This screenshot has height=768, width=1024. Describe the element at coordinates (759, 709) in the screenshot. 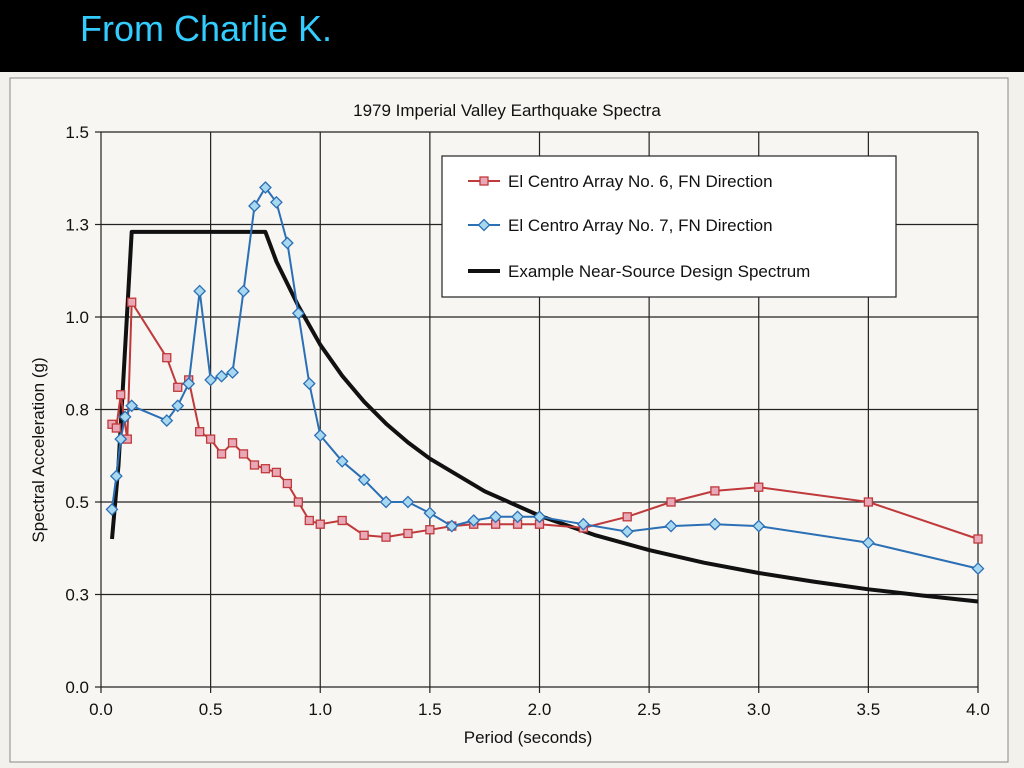

I see `x-tick-label: 3.0` at that location.